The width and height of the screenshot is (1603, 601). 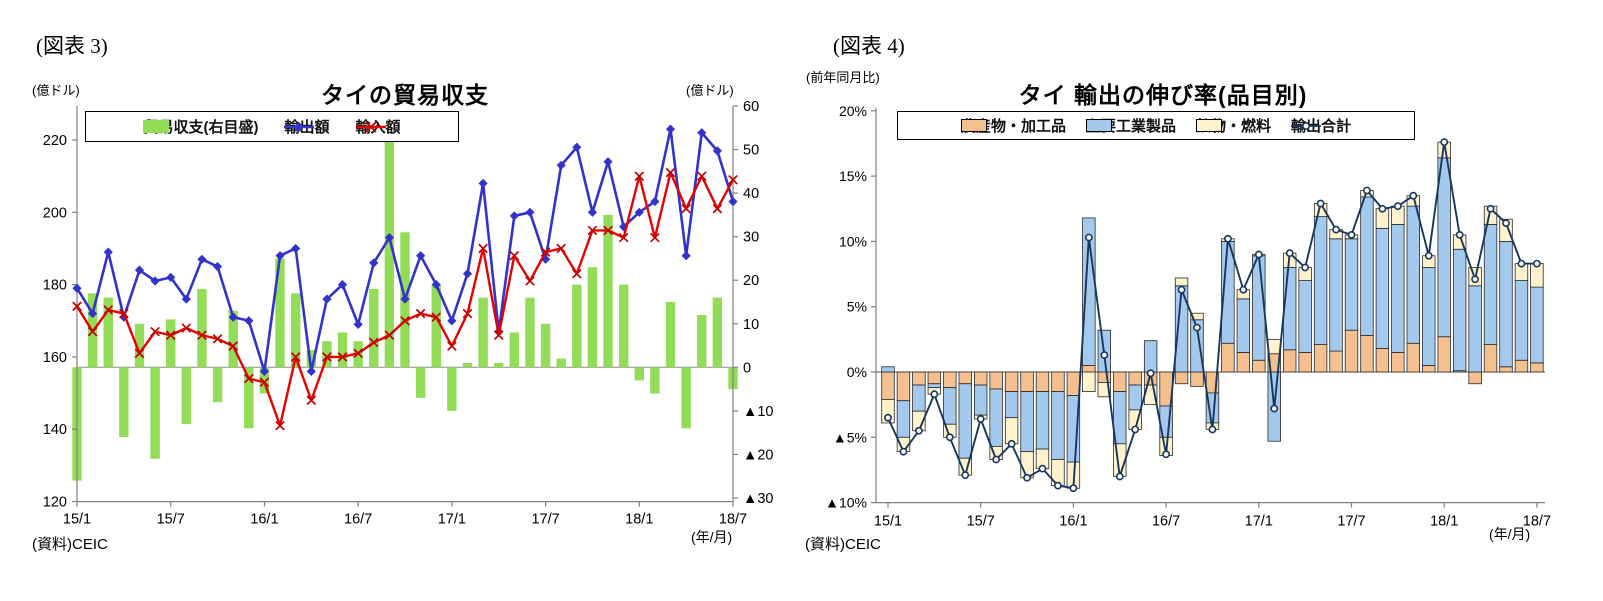 I want to click on x-axis-label: 16/1, so click(x=1073, y=522).